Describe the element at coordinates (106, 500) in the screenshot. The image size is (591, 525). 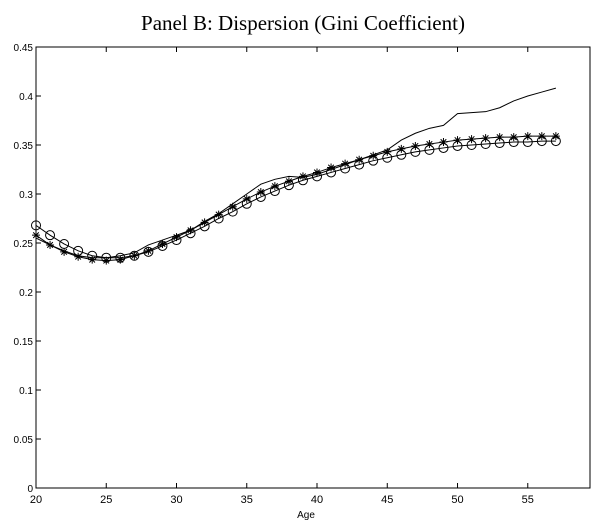
I see `x-tick-label: 25` at that location.